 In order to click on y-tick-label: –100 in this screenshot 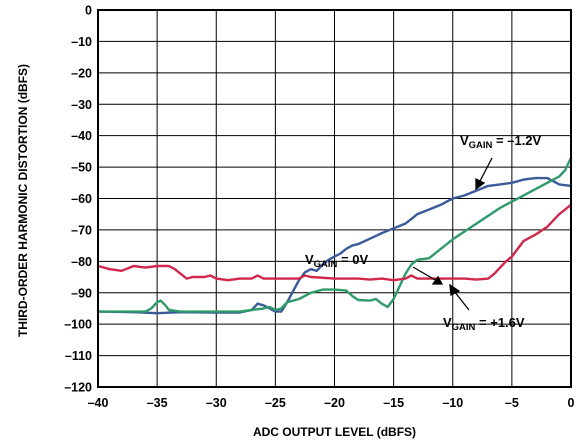, I will do `click(78, 325)`.